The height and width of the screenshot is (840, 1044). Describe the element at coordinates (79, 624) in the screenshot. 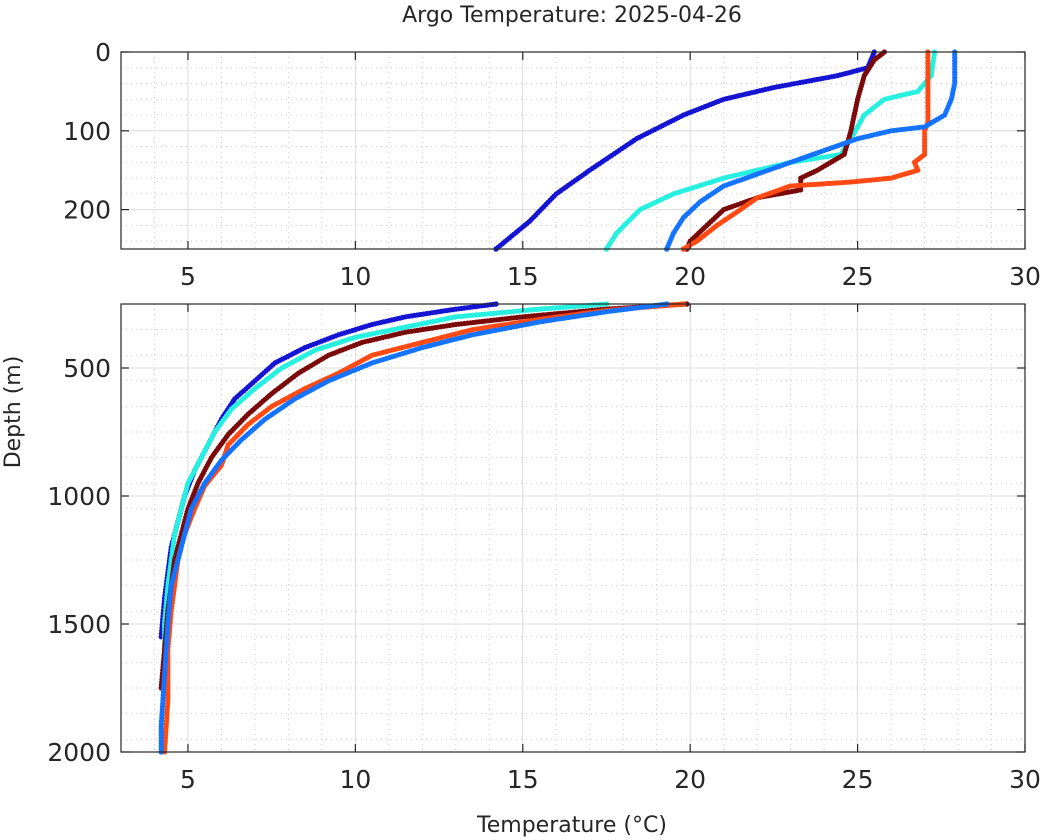

I see `y-tick-label: 1500` at that location.